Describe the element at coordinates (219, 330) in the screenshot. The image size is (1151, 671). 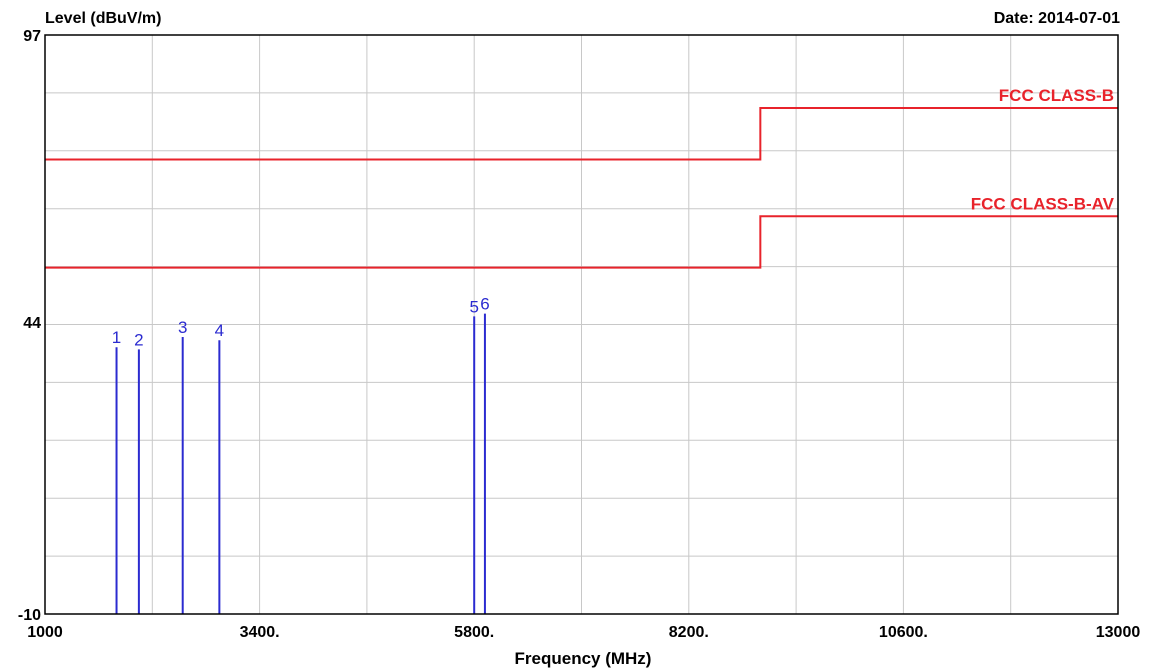
I see `peak-marker-label: 4` at that location.